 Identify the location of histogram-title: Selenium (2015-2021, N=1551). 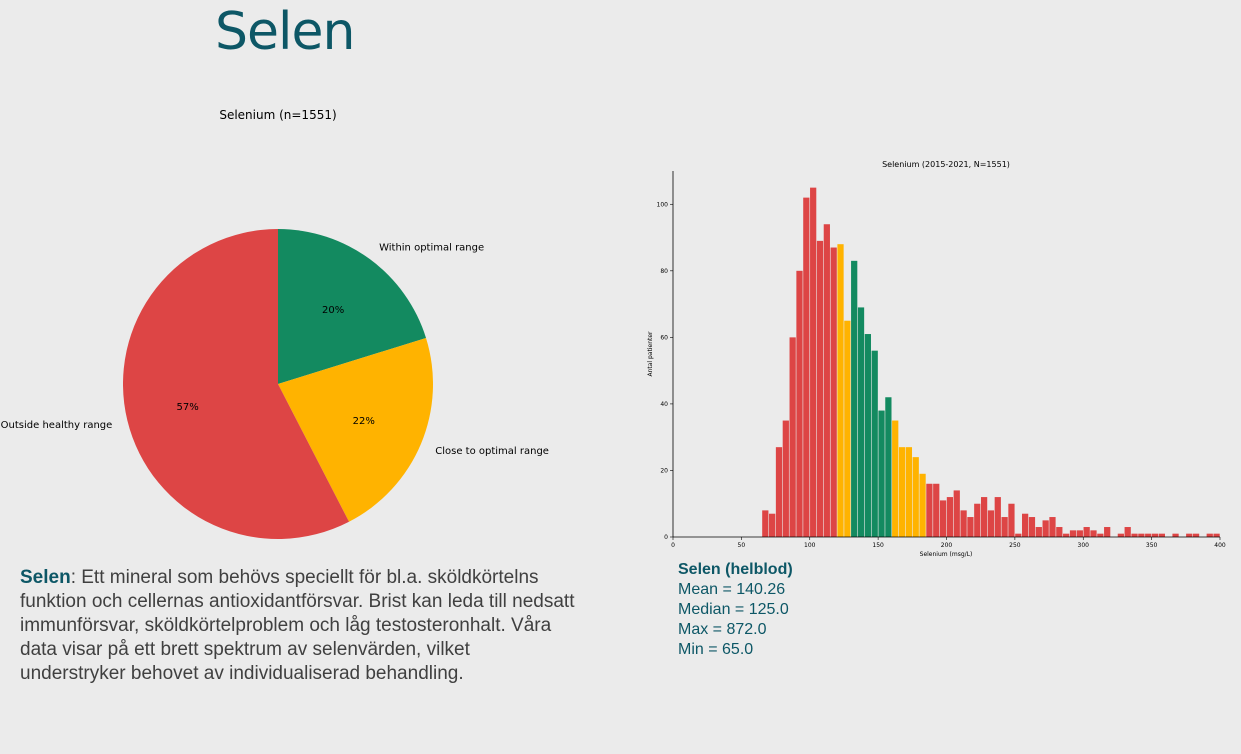
(946, 164).